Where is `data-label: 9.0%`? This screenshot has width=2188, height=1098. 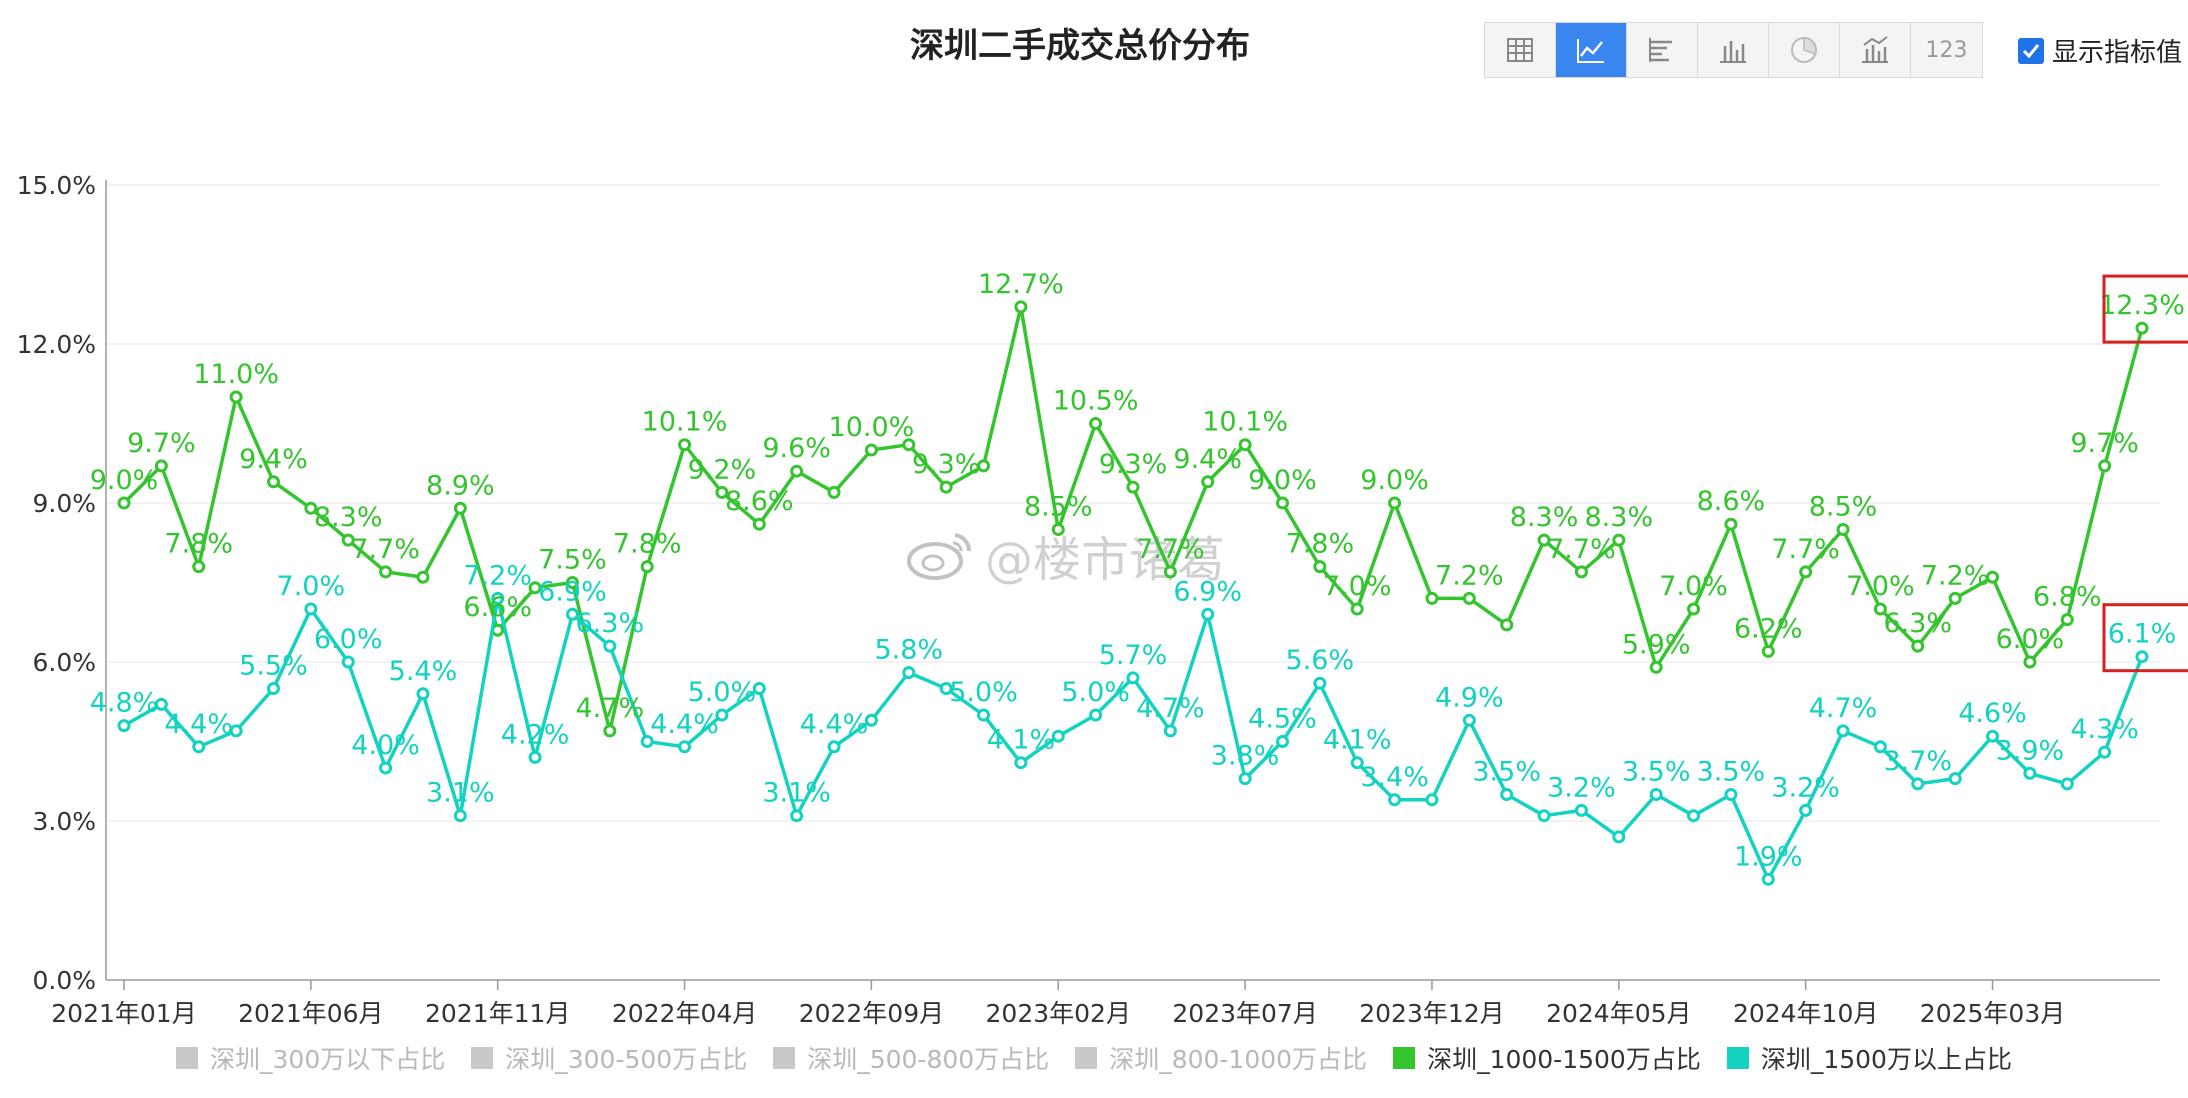 data-label: 9.0% is located at coordinates (1282, 480).